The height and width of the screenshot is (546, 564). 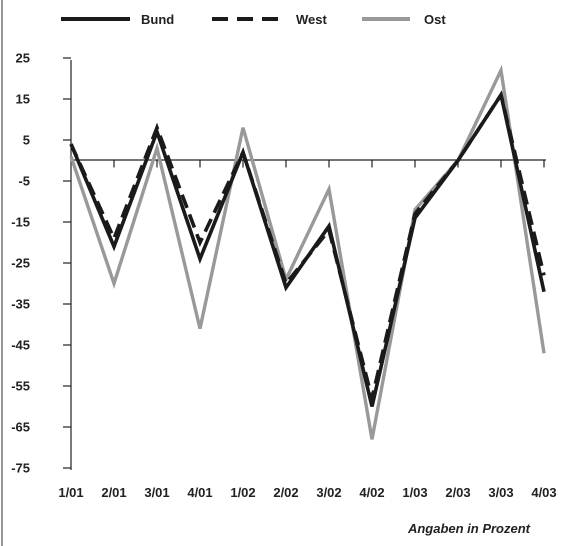 I want to click on y-tick-label: -65, so click(x=20, y=427).